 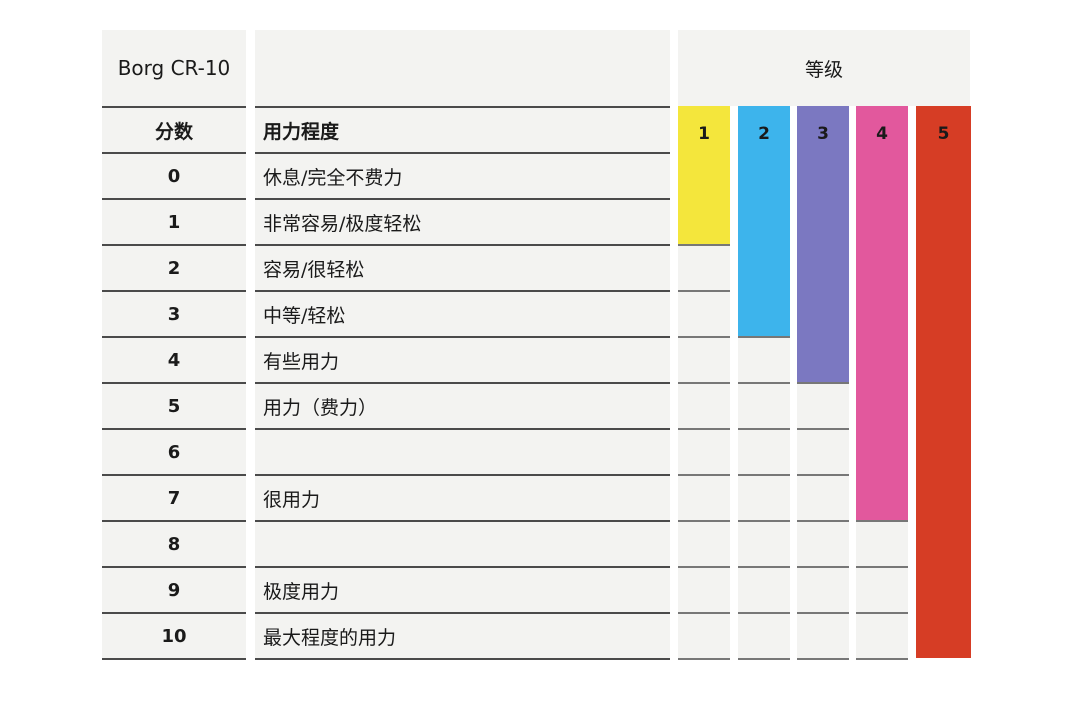 What do you see at coordinates (320, 407) in the screenshot?
I see `effort-description: 用力（费力）` at bounding box center [320, 407].